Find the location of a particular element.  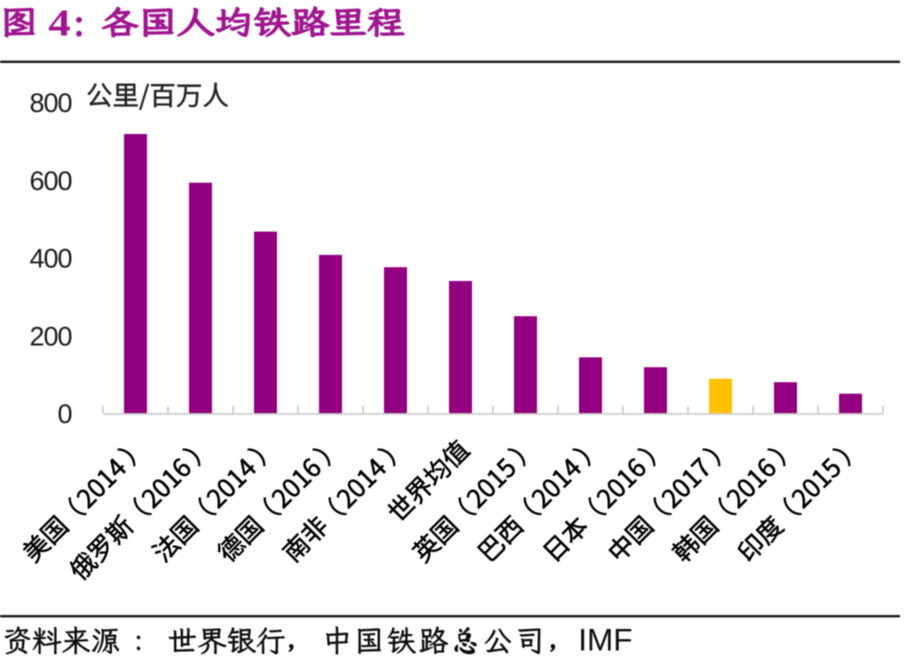

svg-text: 800 is located at coordinates (50, 103).